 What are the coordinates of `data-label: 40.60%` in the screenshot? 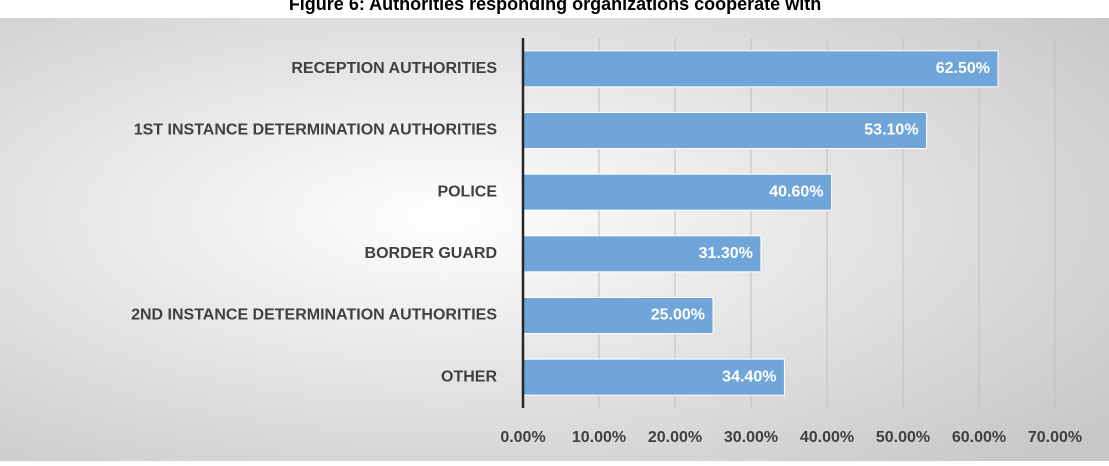 It's located at (796, 191).